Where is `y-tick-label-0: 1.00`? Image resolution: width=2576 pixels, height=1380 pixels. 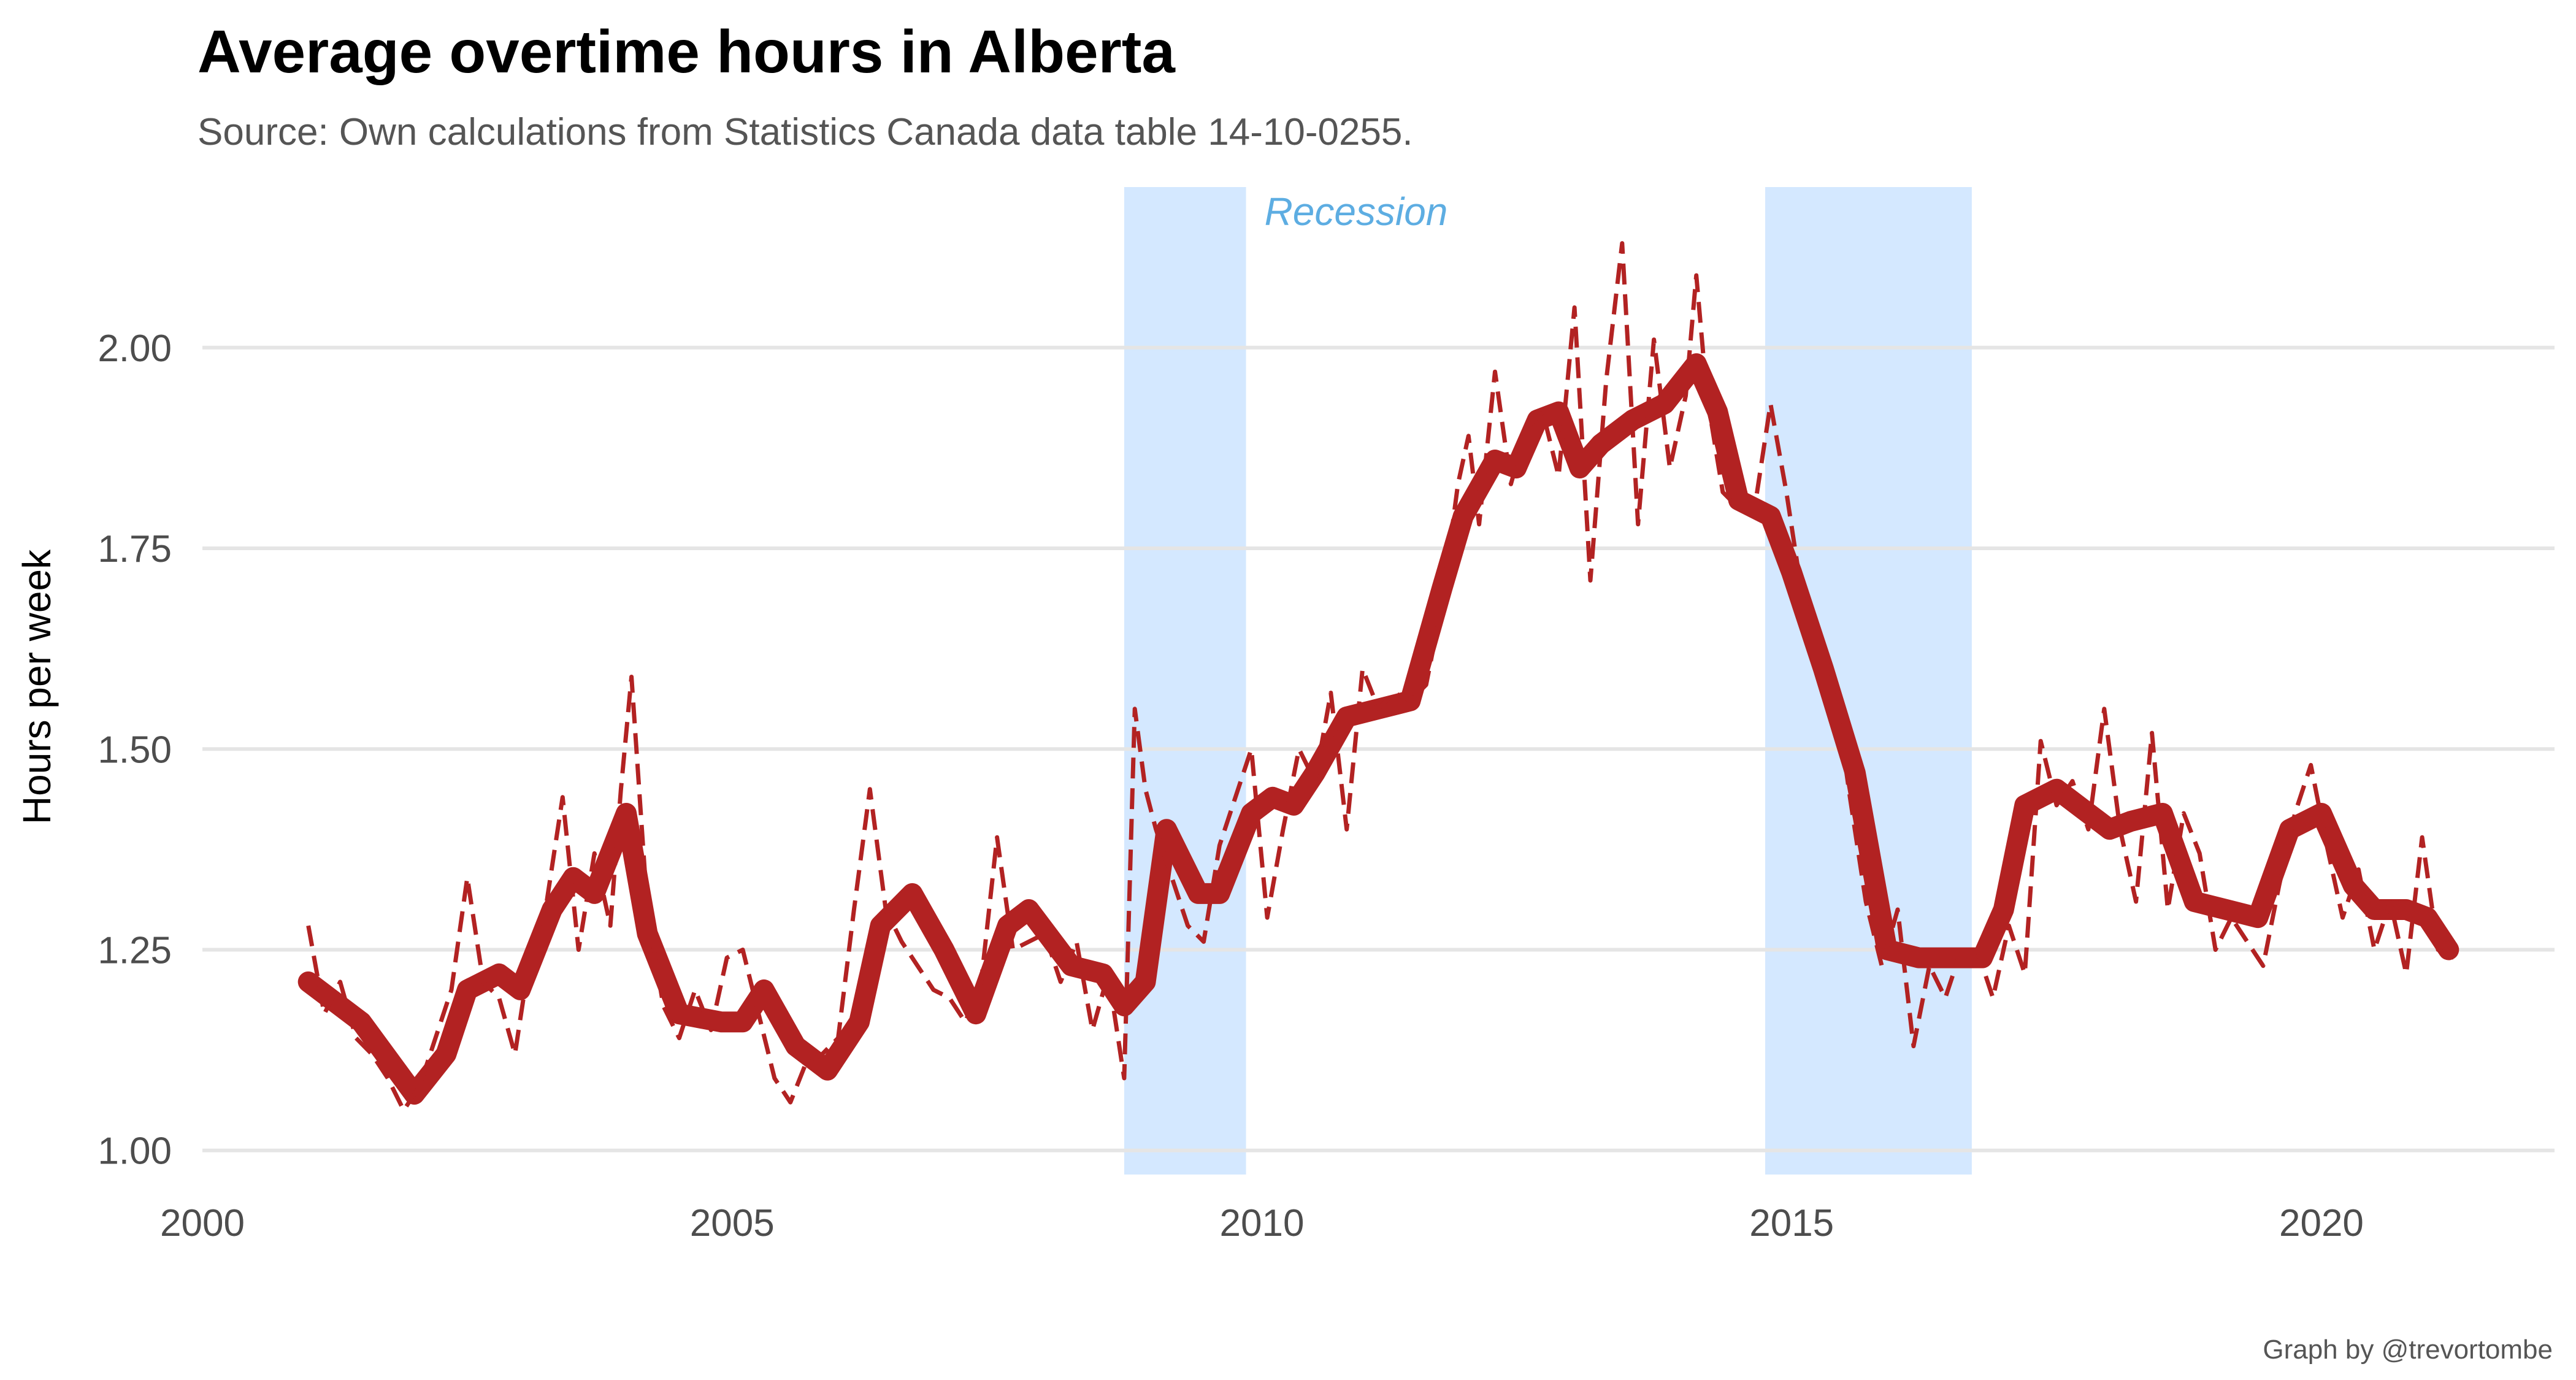
y-tick-label-0: 1.00 is located at coordinates (135, 1151).